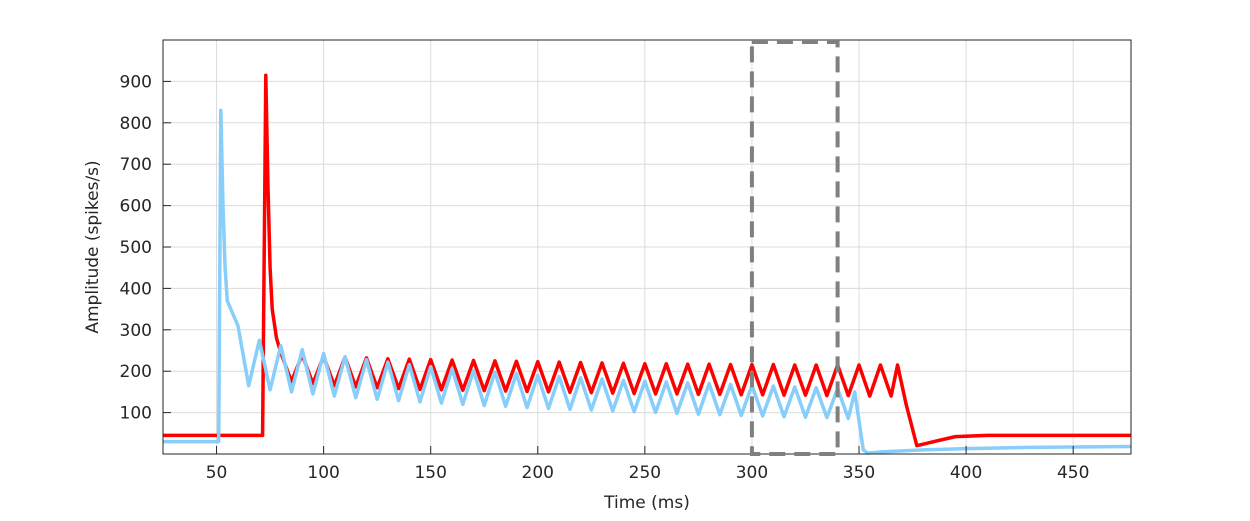 The image size is (1250, 521). What do you see at coordinates (752, 473) in the screenshot?
I see `x-tick-label: 300` at bounding box center [752, 473].